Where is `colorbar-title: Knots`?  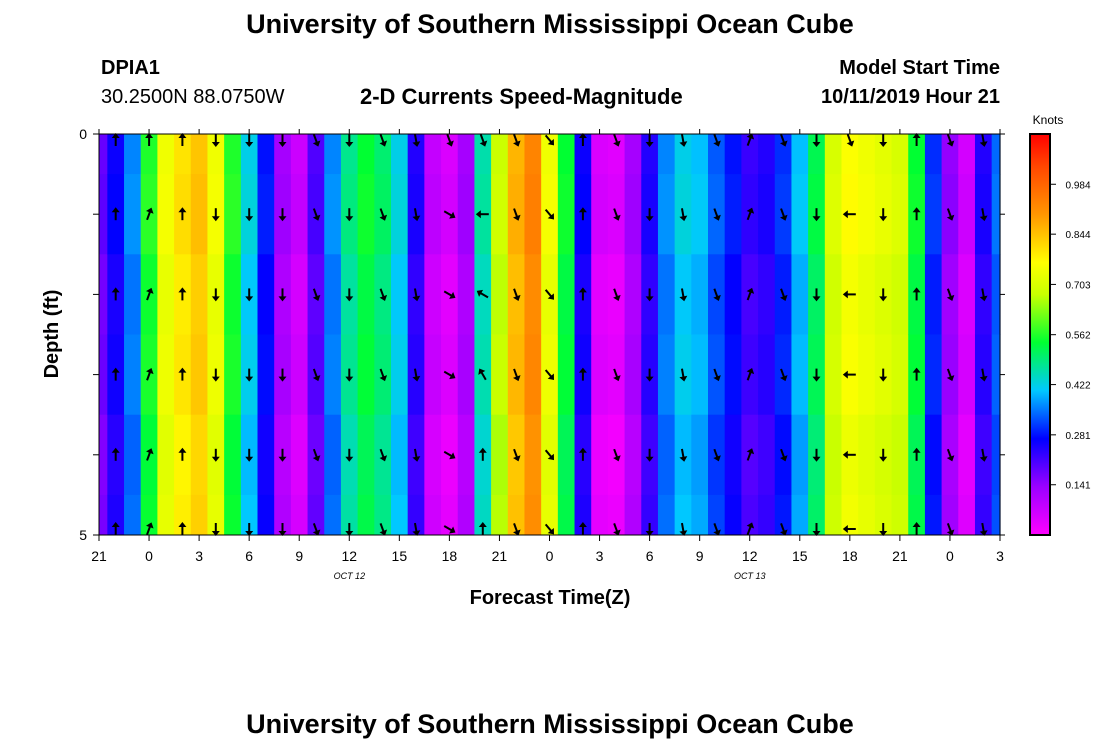
colorbar-title: Knots is located at coordinates (1048, 120).